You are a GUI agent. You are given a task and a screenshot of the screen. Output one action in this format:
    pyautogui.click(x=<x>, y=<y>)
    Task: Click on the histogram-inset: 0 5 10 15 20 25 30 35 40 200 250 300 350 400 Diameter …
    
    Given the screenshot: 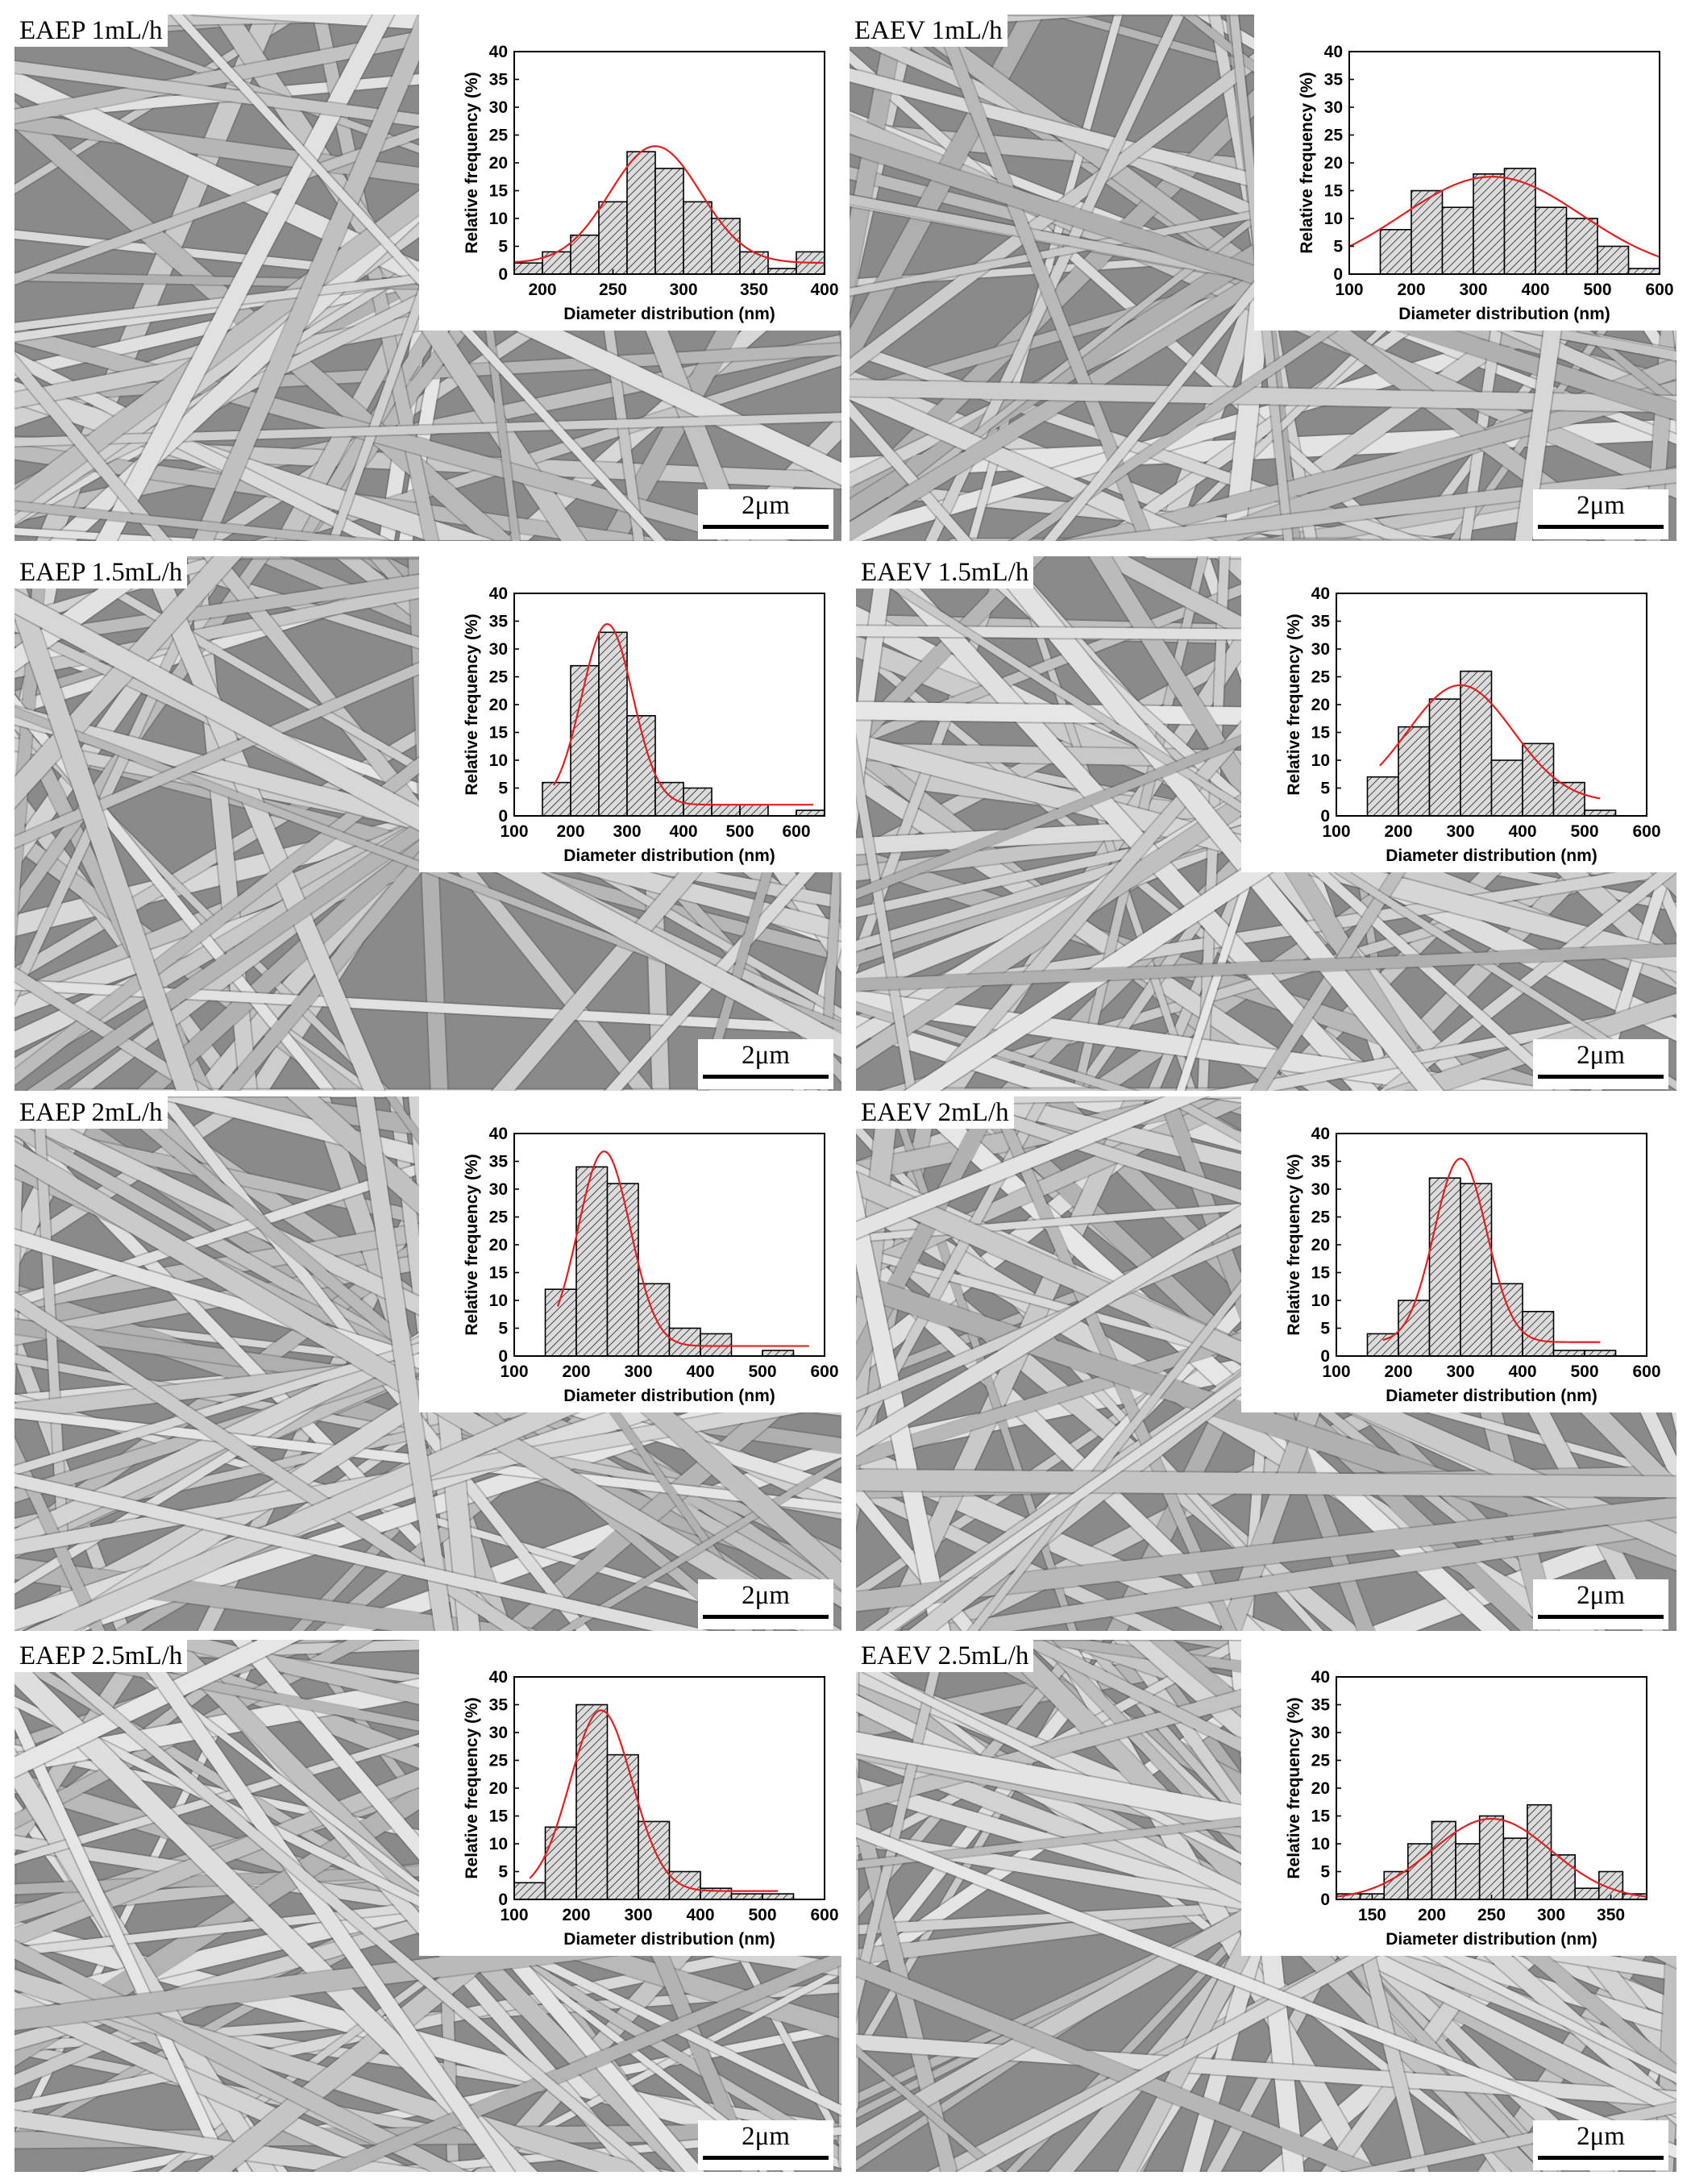 What is the action you would take?
    pyautogui.click(x=630, y=173)
    